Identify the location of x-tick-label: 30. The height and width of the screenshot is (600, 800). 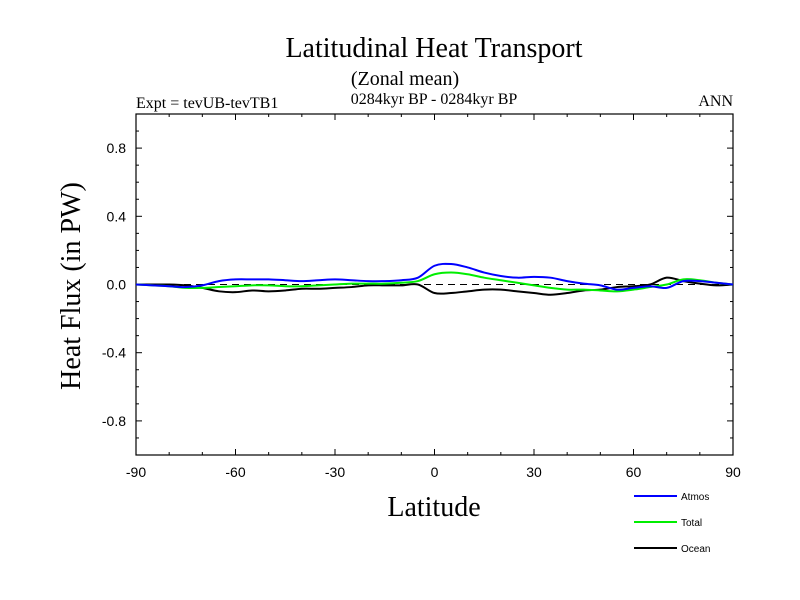
(534, 472).